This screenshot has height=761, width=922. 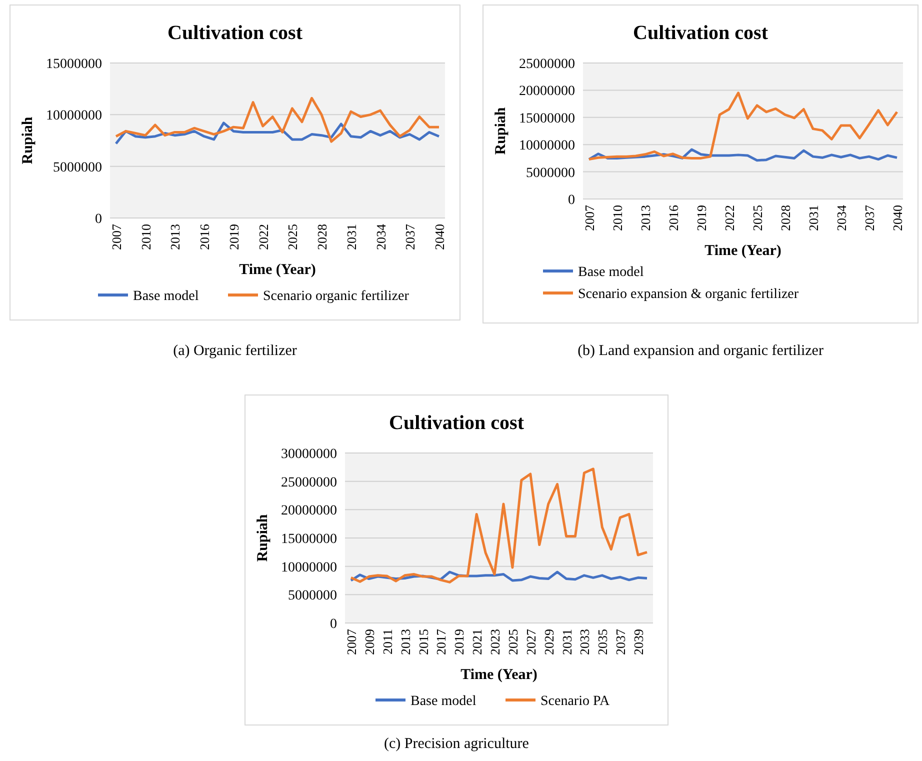 What do you see at coordinates (688, 294) in the screenshot?
I see `legend-label: Scenario expansion & organic fertilizer` at bounding box center [688, 294].